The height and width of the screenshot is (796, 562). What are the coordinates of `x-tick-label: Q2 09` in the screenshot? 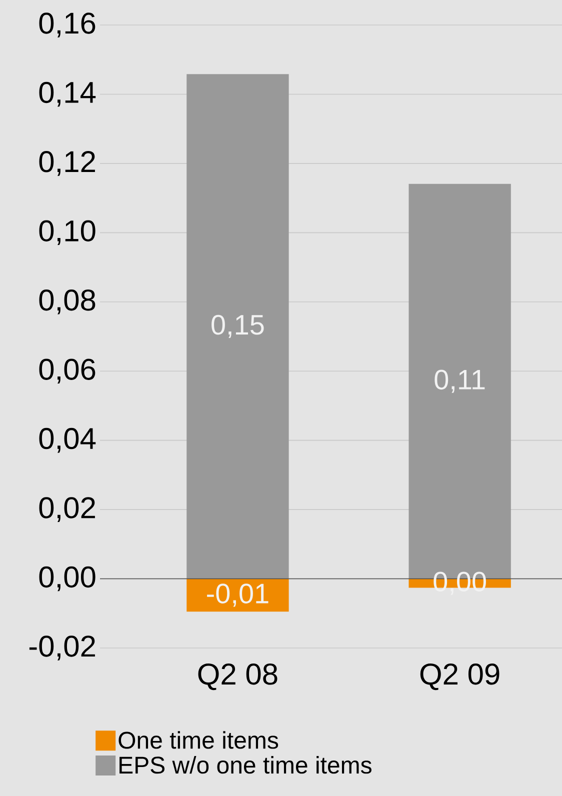 It's located at (460, 677).